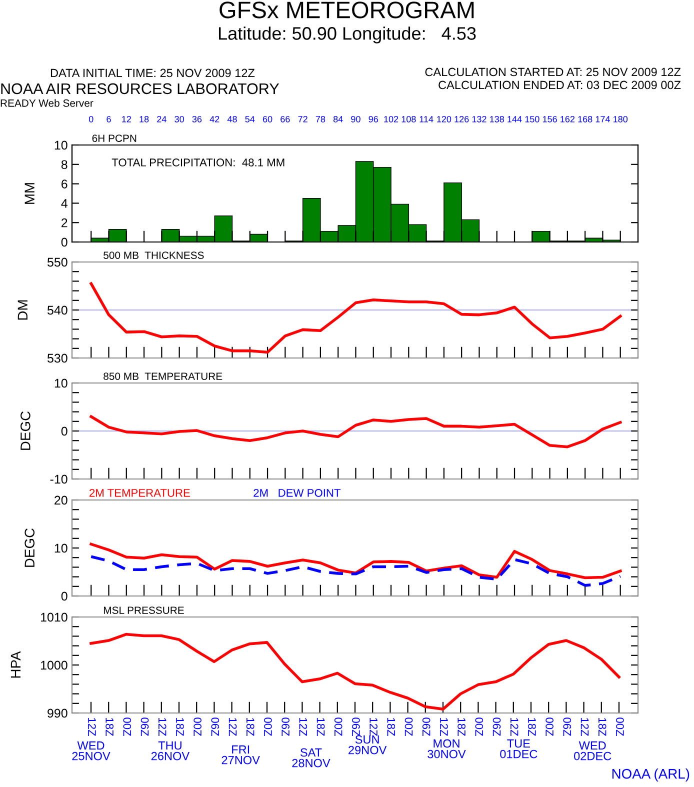 The height and width of the screenshot is (787, 694). Describe the element at coordinates (232, 119) in the screenshot. I see `x2-tick-label: 48` at that location.